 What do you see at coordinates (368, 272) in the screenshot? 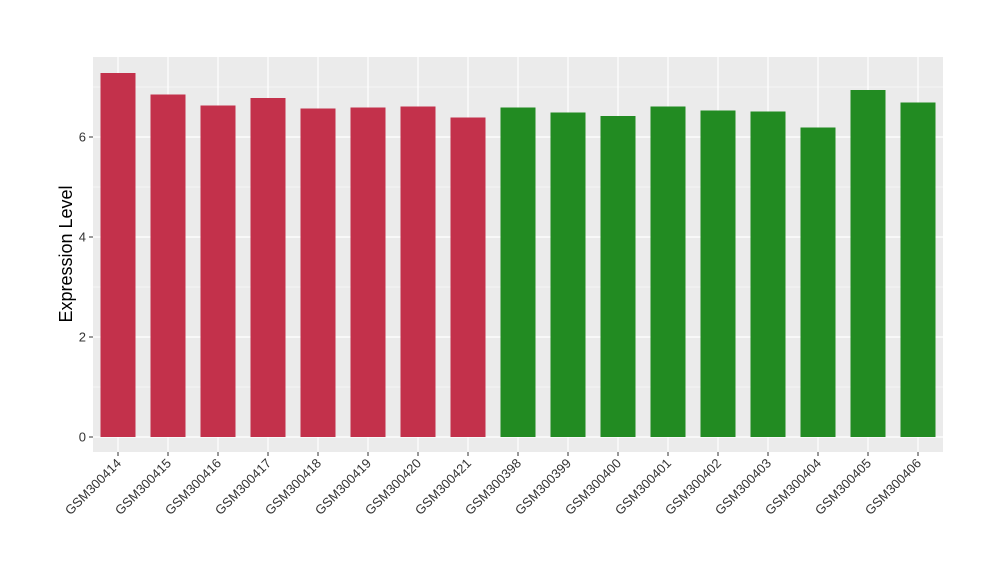
I see `bar-GSM300419` at bounding box center [368, 272].